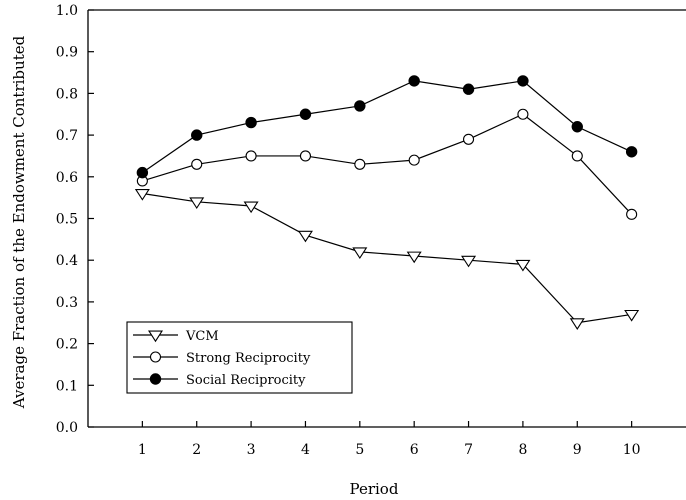 The width and height of the screenshot is (686, 500). What do you see at coordinates (67, 178) in the screenshot?
I see `y-tick-label: 0.6` at bounding box center [67, 178].